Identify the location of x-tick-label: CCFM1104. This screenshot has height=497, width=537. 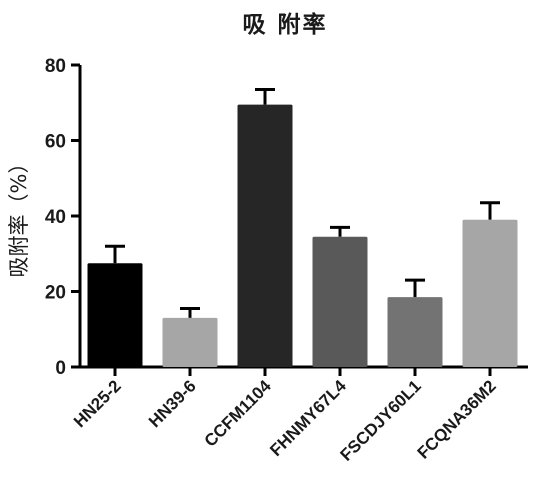
(238, 413).